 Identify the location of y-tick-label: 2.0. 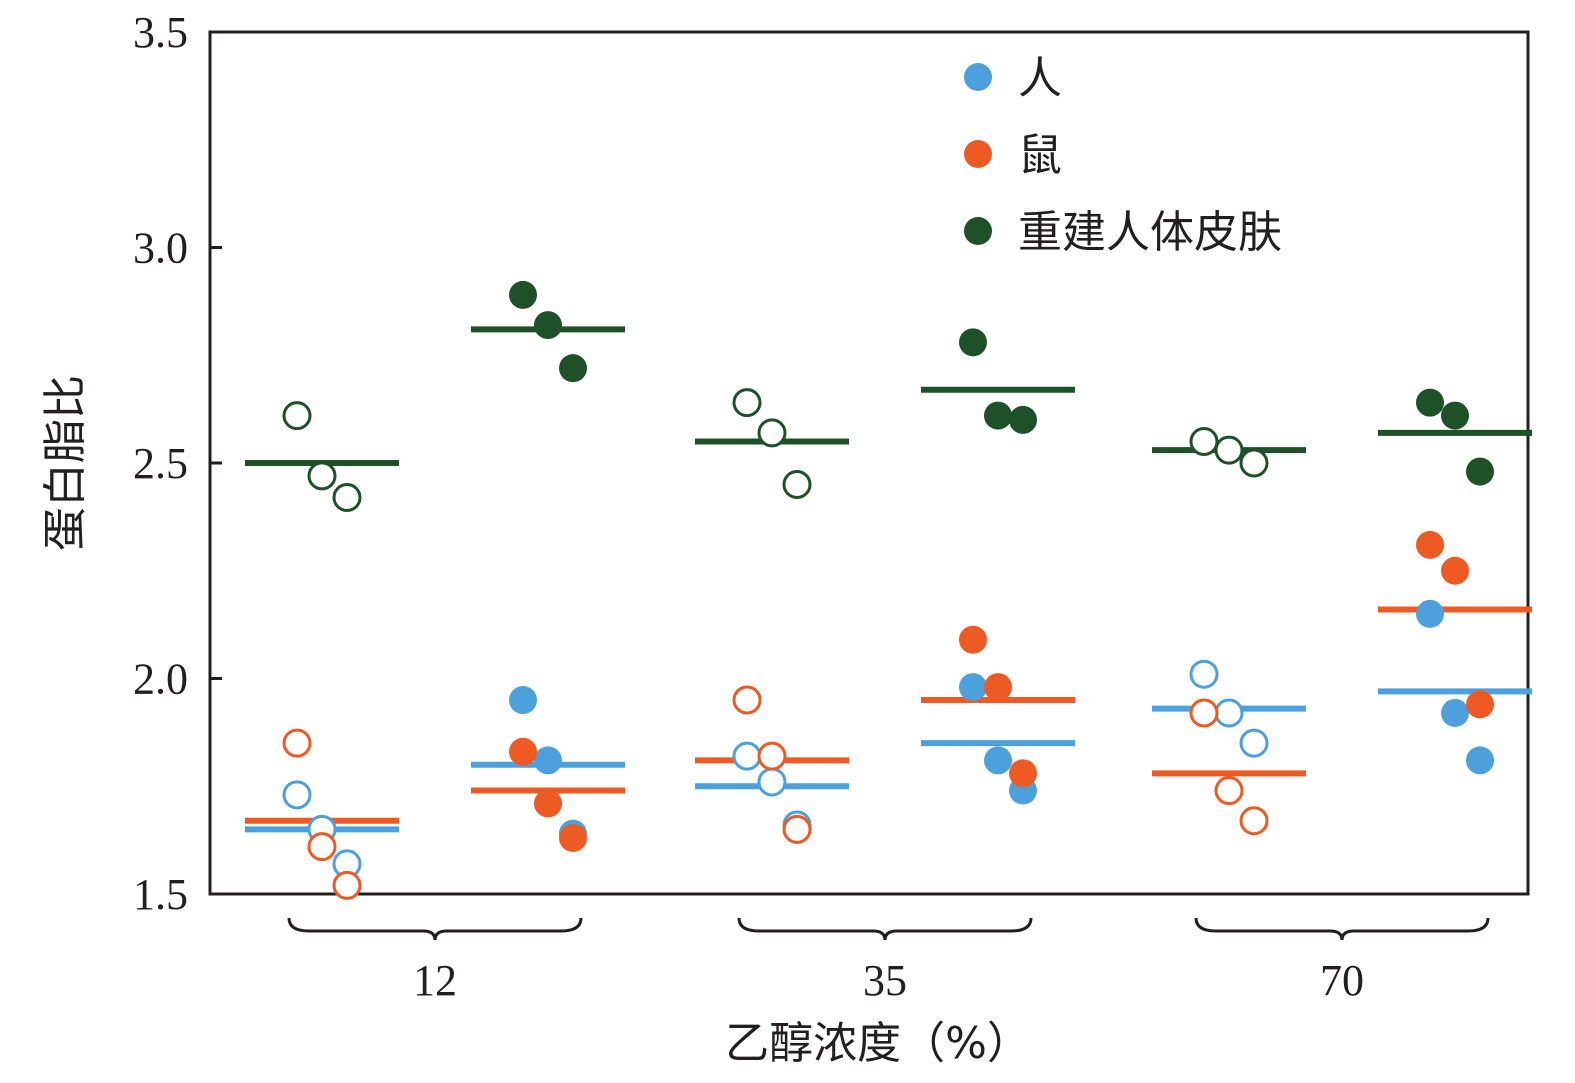
(160, 679).